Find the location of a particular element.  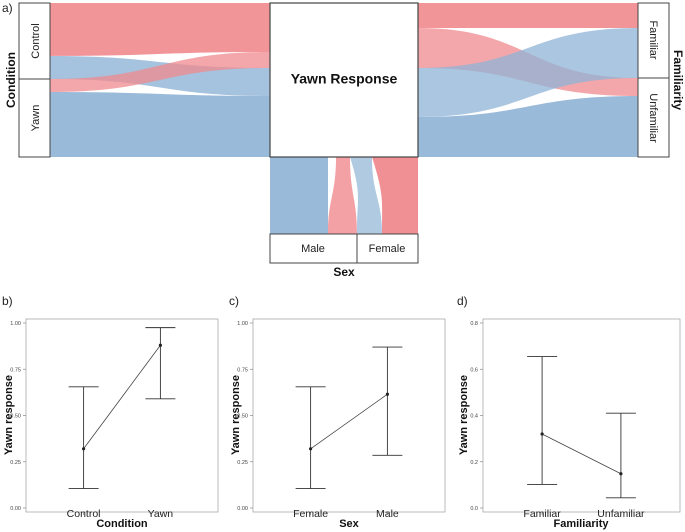

y-tick-label: 0.8 is located at coordinates (474, 324).